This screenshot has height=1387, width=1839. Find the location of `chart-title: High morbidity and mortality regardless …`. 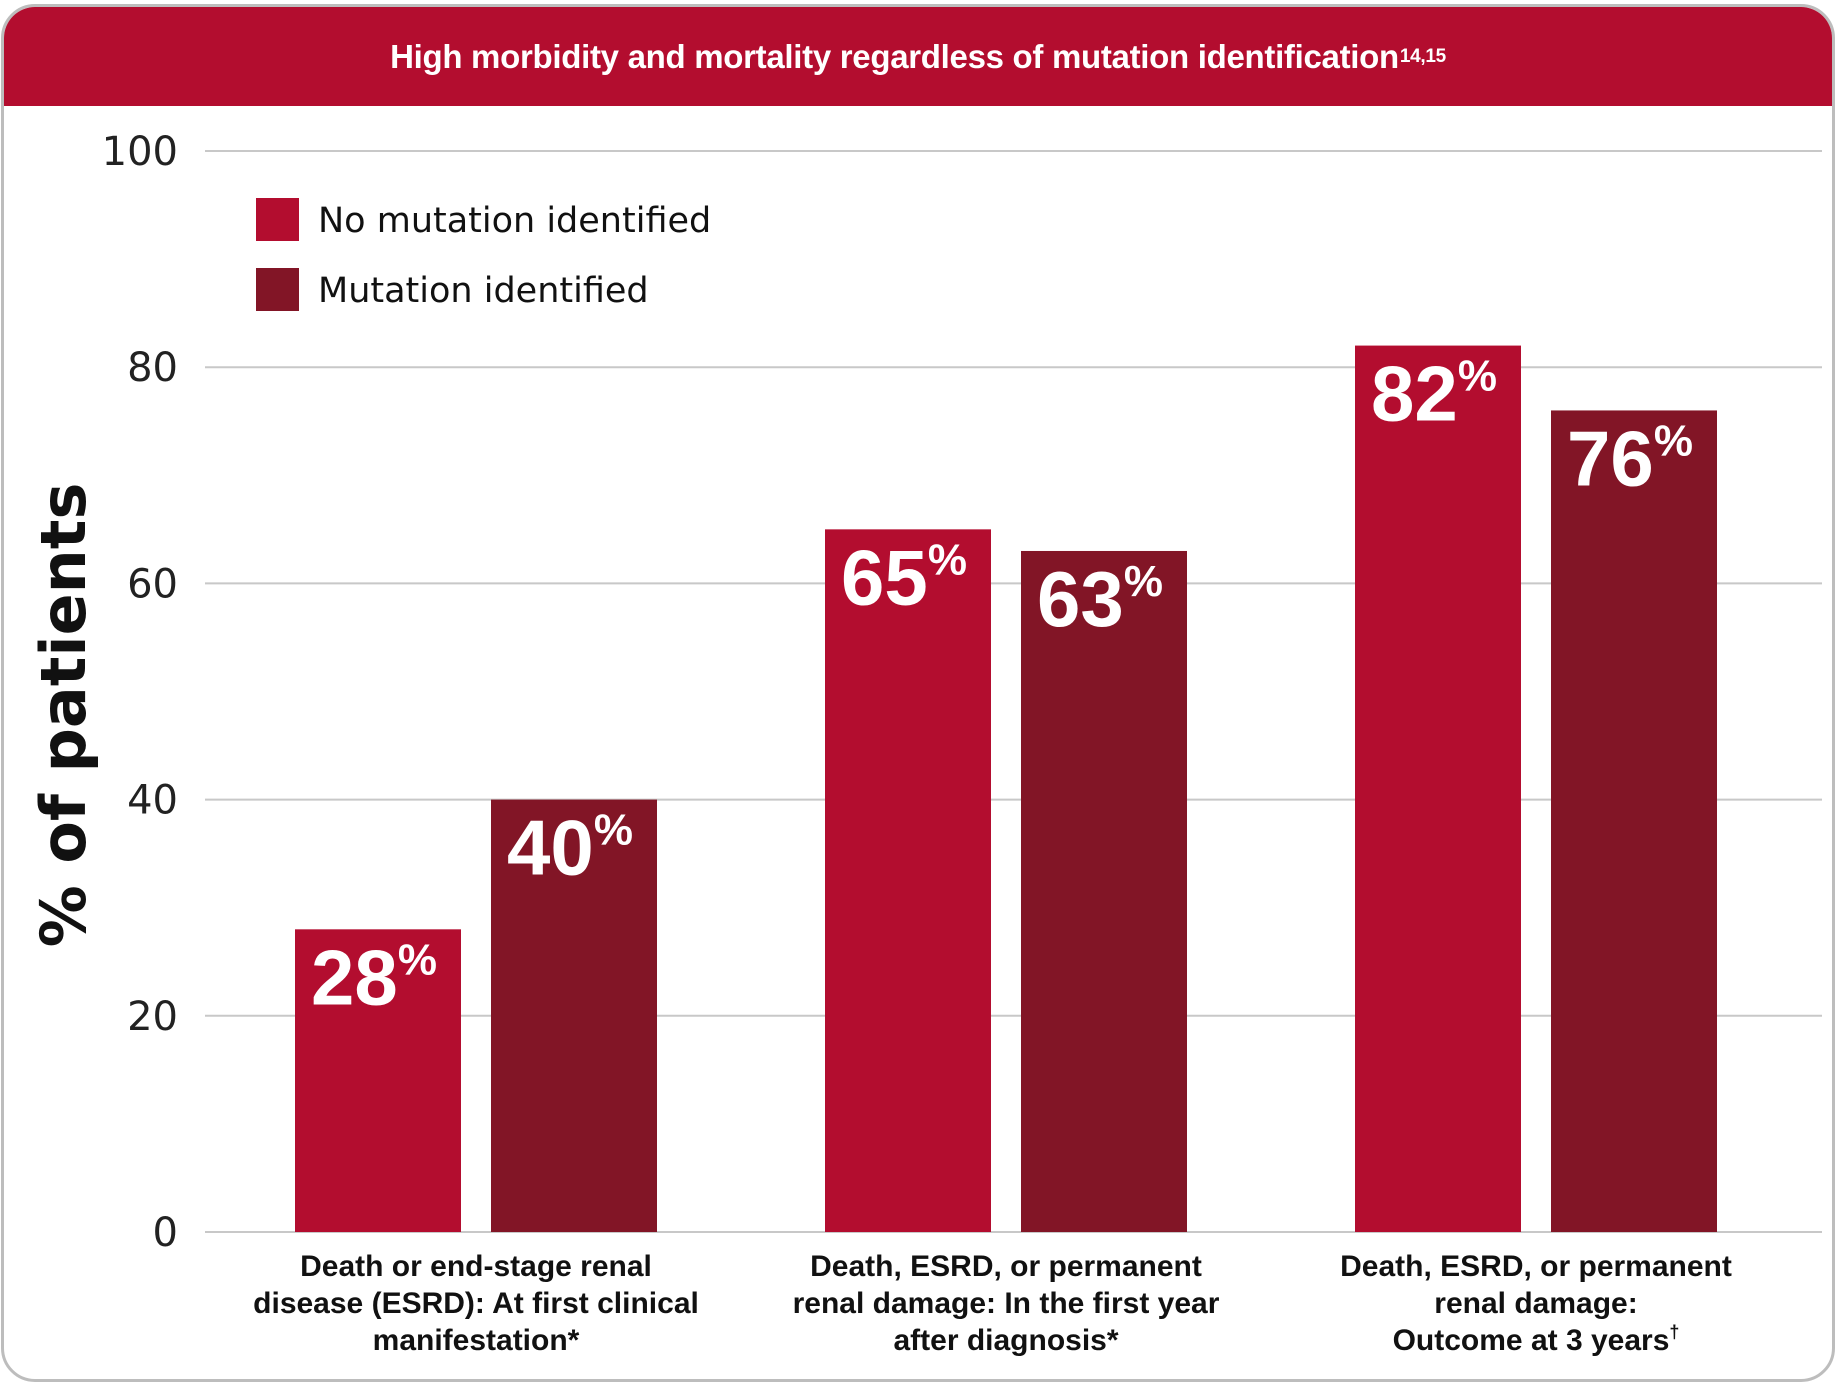

chart-title: High morbidity and mortality regardless … is located at coordinates (894, 56).